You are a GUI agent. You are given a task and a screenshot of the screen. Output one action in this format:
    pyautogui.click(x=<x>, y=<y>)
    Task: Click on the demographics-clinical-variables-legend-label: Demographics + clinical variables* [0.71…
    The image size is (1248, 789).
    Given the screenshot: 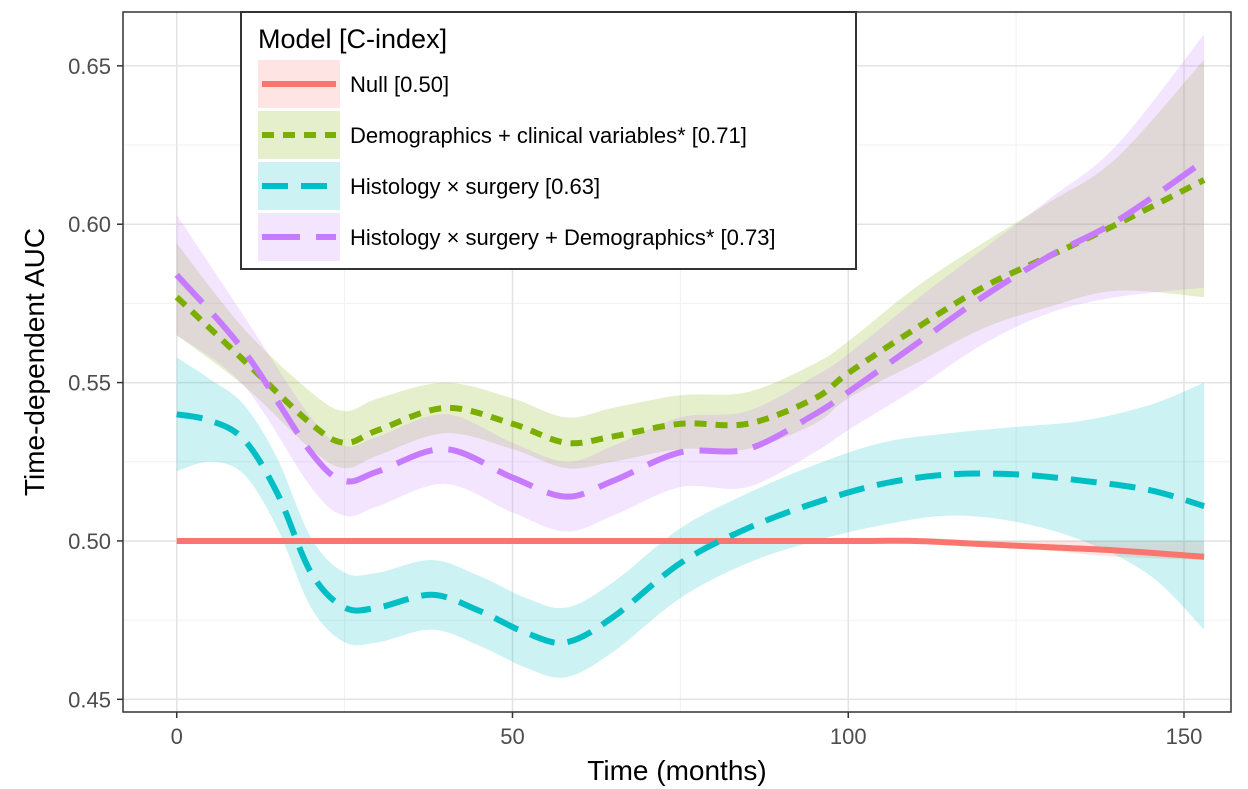 What is the action you would take?
    pyautogui.click(x=548, y=135)
    